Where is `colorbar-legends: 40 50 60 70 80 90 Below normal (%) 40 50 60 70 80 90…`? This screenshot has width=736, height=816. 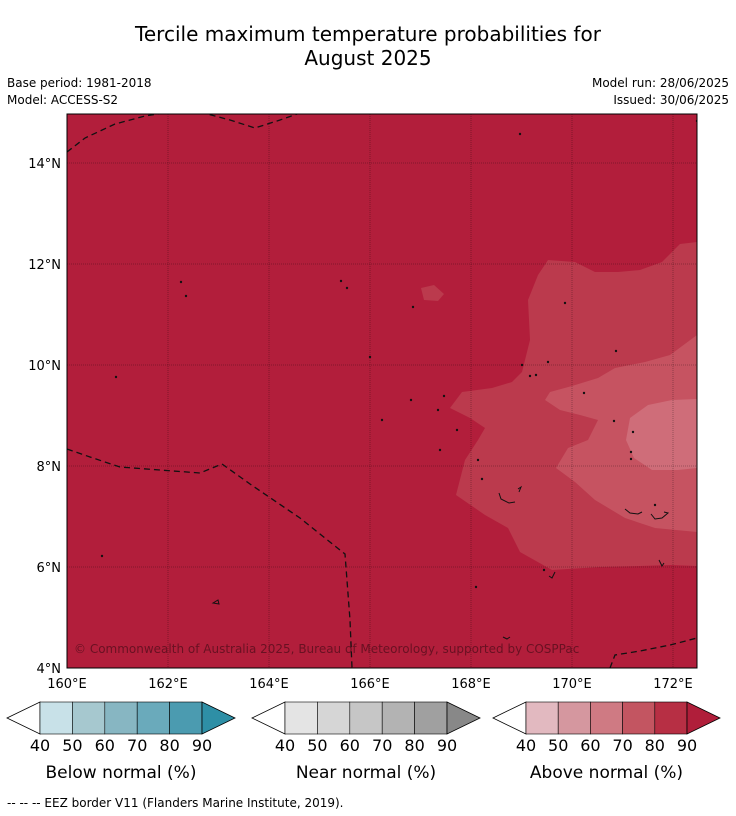
colorbar-legends: 40 50 60 70 80 90 Below normal (%) 40 50 60 70 80 90… is located at coordinates (363, 742).